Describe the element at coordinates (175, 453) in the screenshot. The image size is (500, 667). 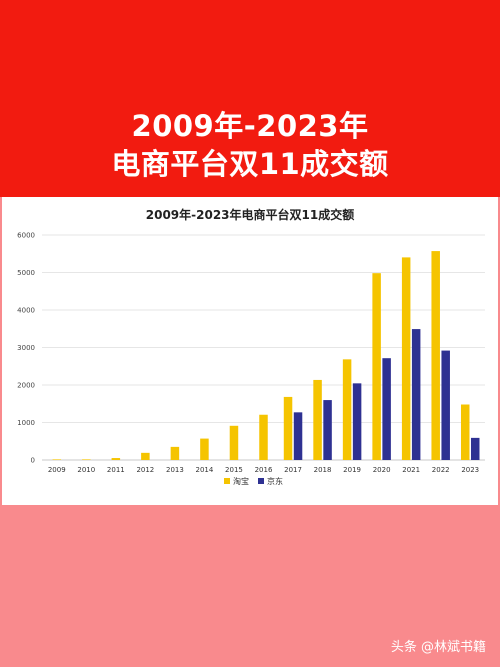
I see `bar-taobao-2013` at that location.